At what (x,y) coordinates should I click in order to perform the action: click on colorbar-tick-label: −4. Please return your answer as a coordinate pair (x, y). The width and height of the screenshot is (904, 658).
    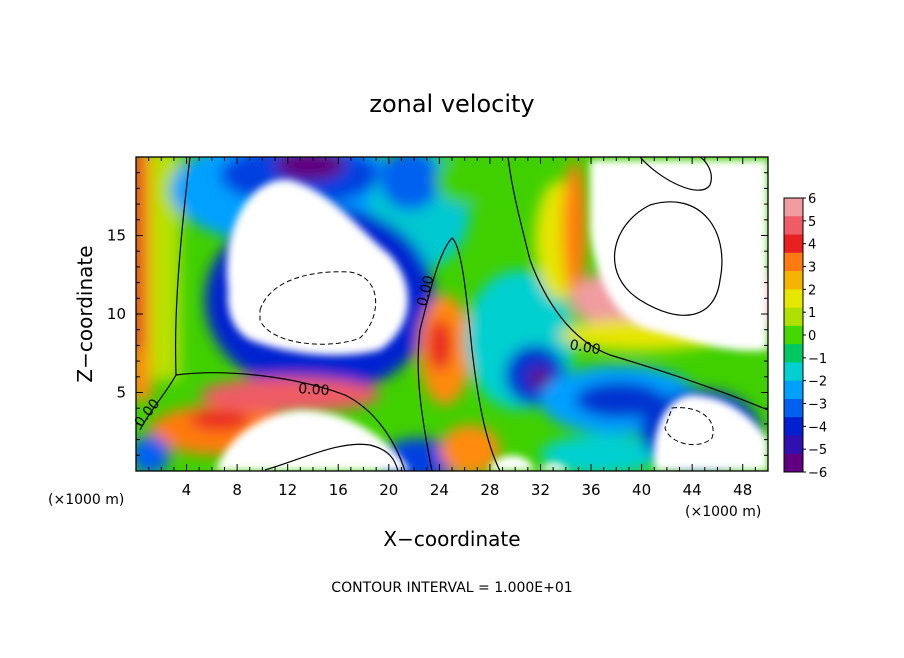
    Looking at the image, I should click on (817, 427).